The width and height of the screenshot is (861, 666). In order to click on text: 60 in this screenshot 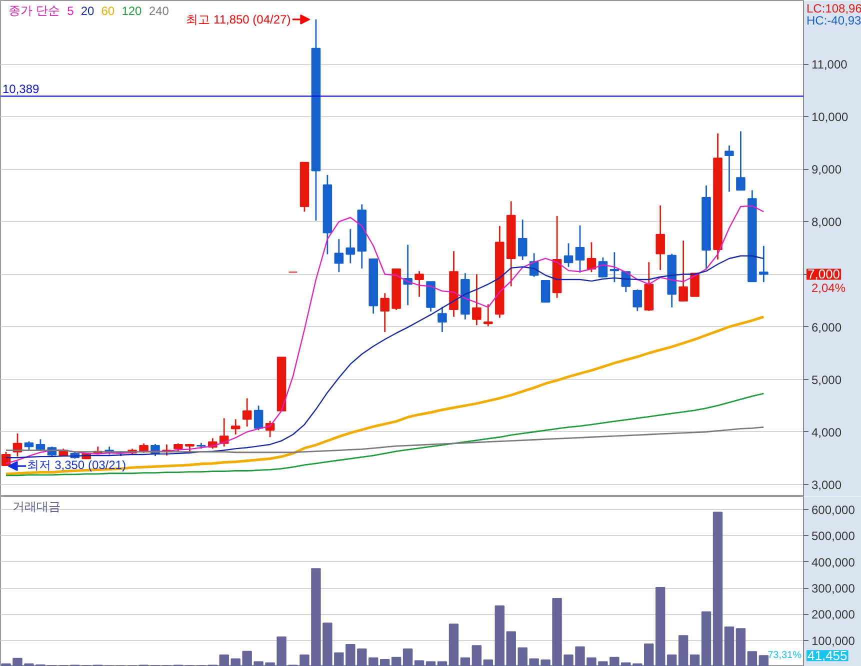, I will do `click(108, 11)`.